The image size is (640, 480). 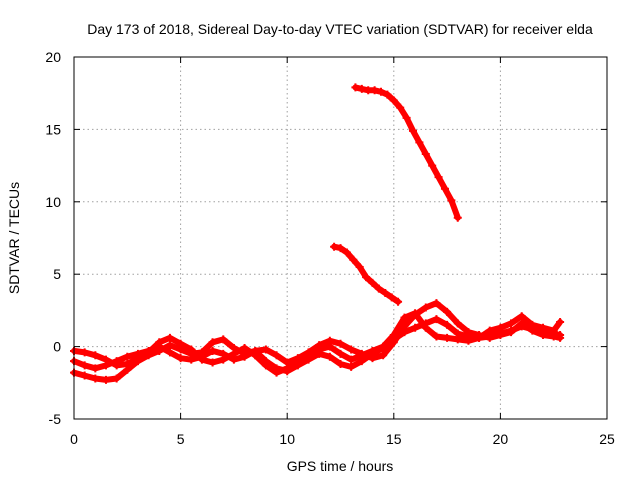 I want to click on y-tick-label: 15, so click(x=53, y=129).